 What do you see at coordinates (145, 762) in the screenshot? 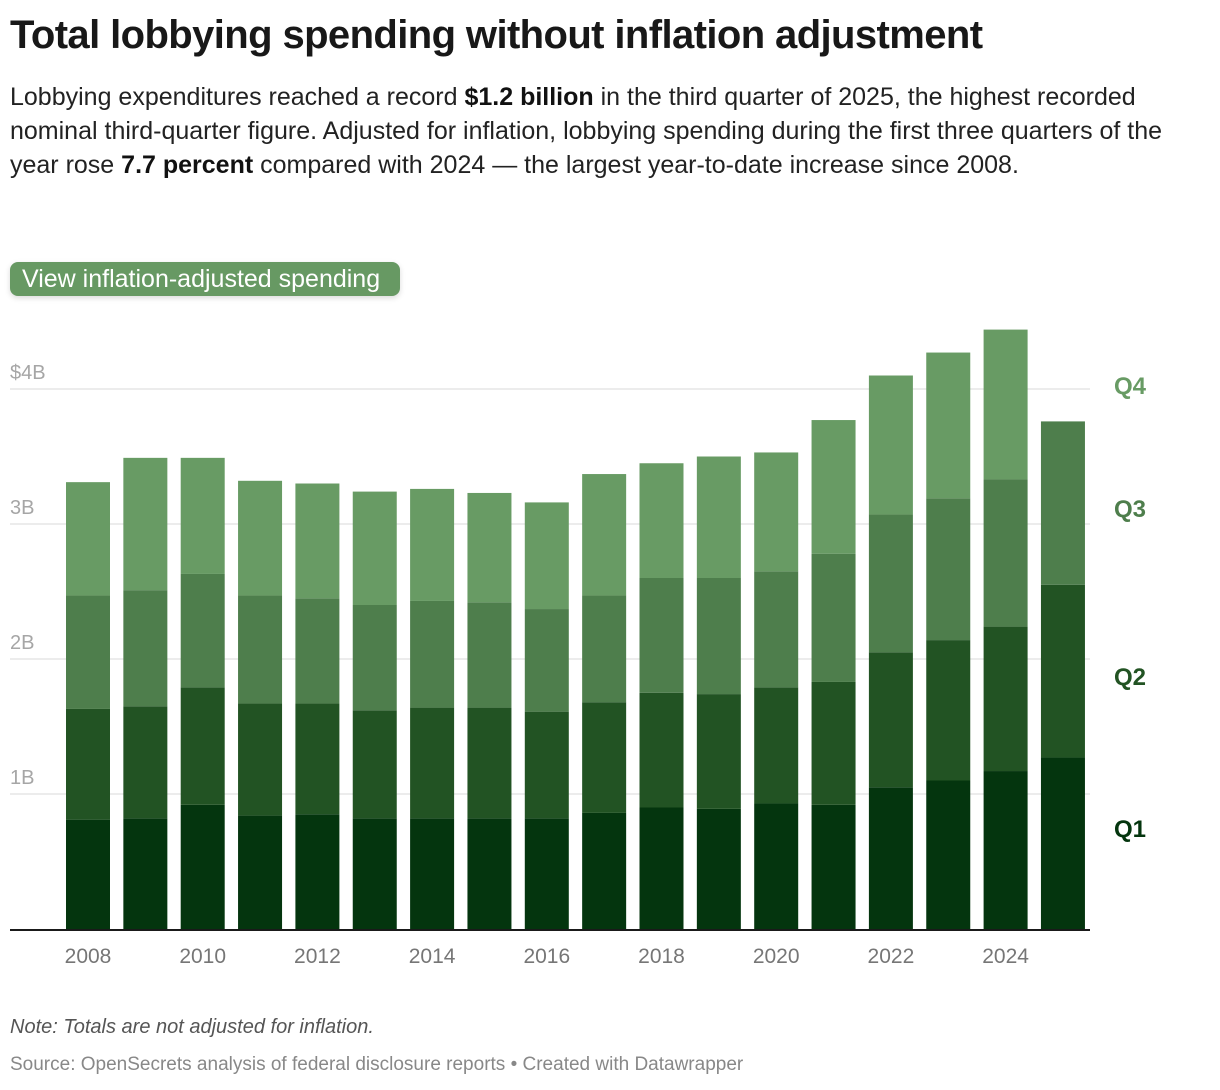
I see `bar-segment-q2-2009` at bounding box center [145, 762].